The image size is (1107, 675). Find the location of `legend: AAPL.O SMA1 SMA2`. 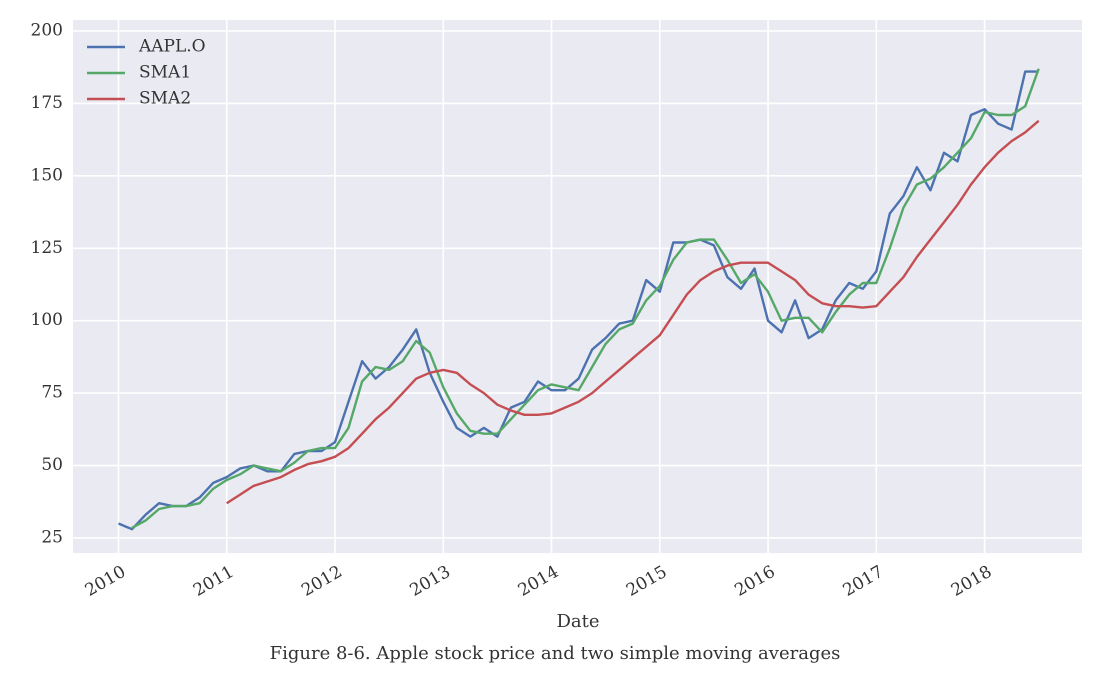

legend: AAPL.O SMA1 SMA2 is located at coordinates (146, 73).